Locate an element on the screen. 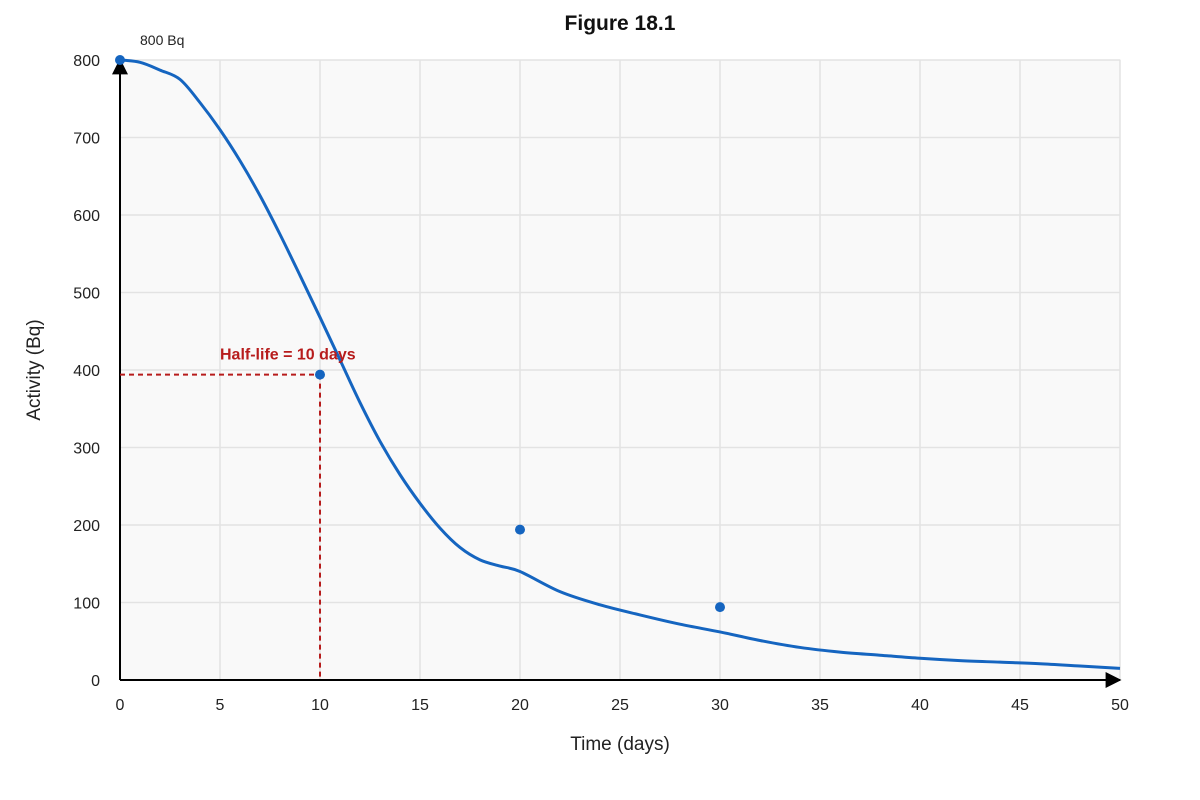  y-tick-label: 400 is located at coordinates (86, 371).